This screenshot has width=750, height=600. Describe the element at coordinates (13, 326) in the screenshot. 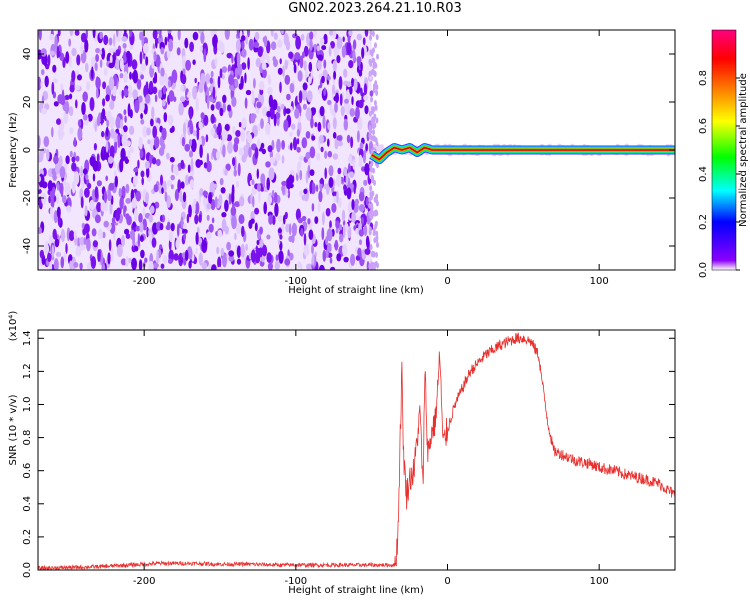

I see `snr-multiplier-label: (x10⁴)` at that location.